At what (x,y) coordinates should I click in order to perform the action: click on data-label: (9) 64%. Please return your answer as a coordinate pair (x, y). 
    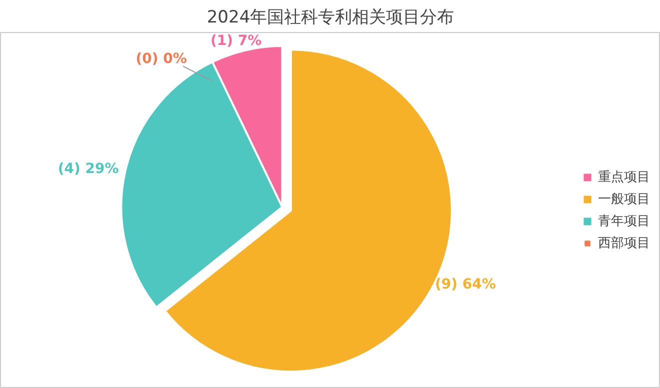
    Looking at the image, I should click on (465, 284).